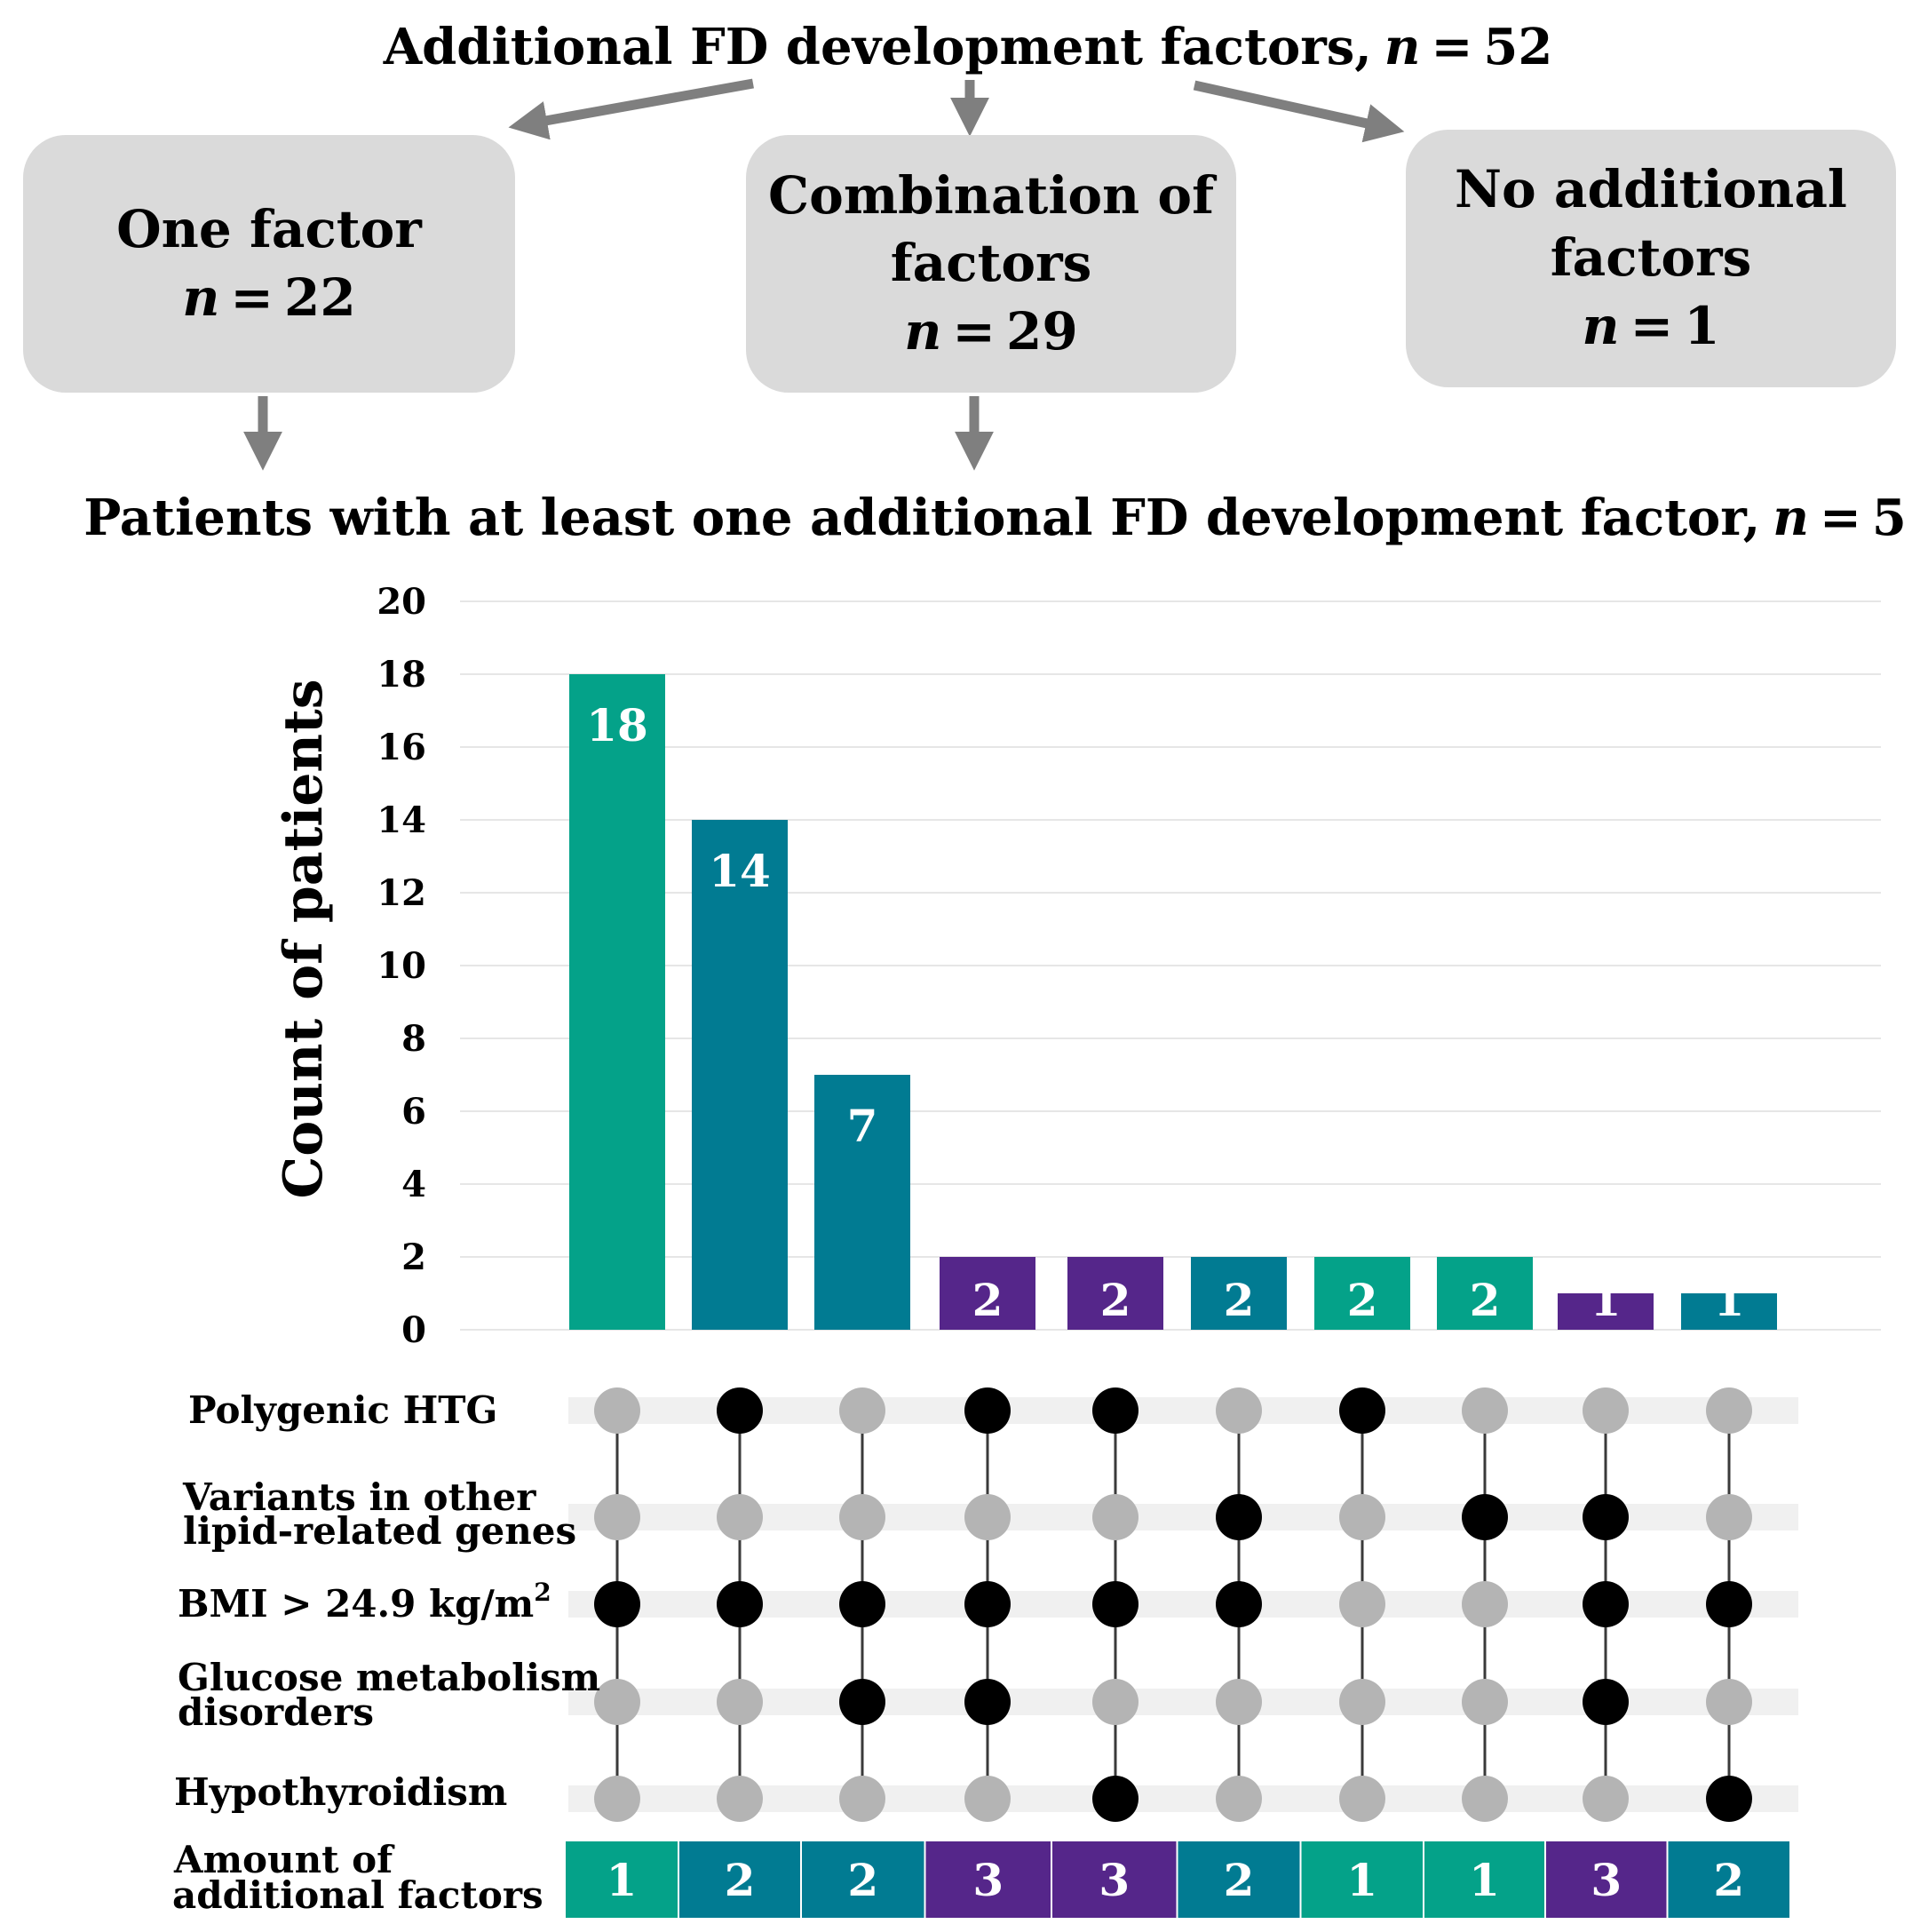  I want to click on y-tick-label: 8, so click(413, 1039).